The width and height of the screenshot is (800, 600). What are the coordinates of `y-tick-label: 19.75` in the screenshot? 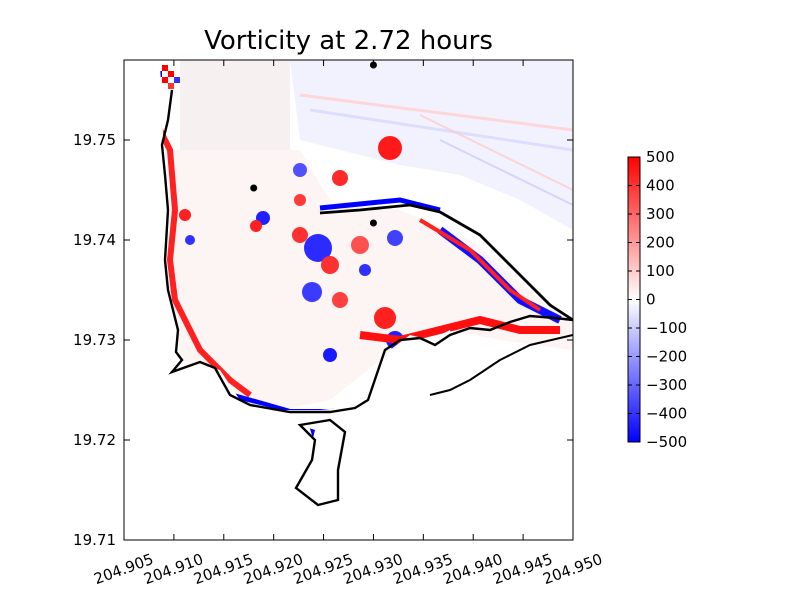 It's located at (94, 140).